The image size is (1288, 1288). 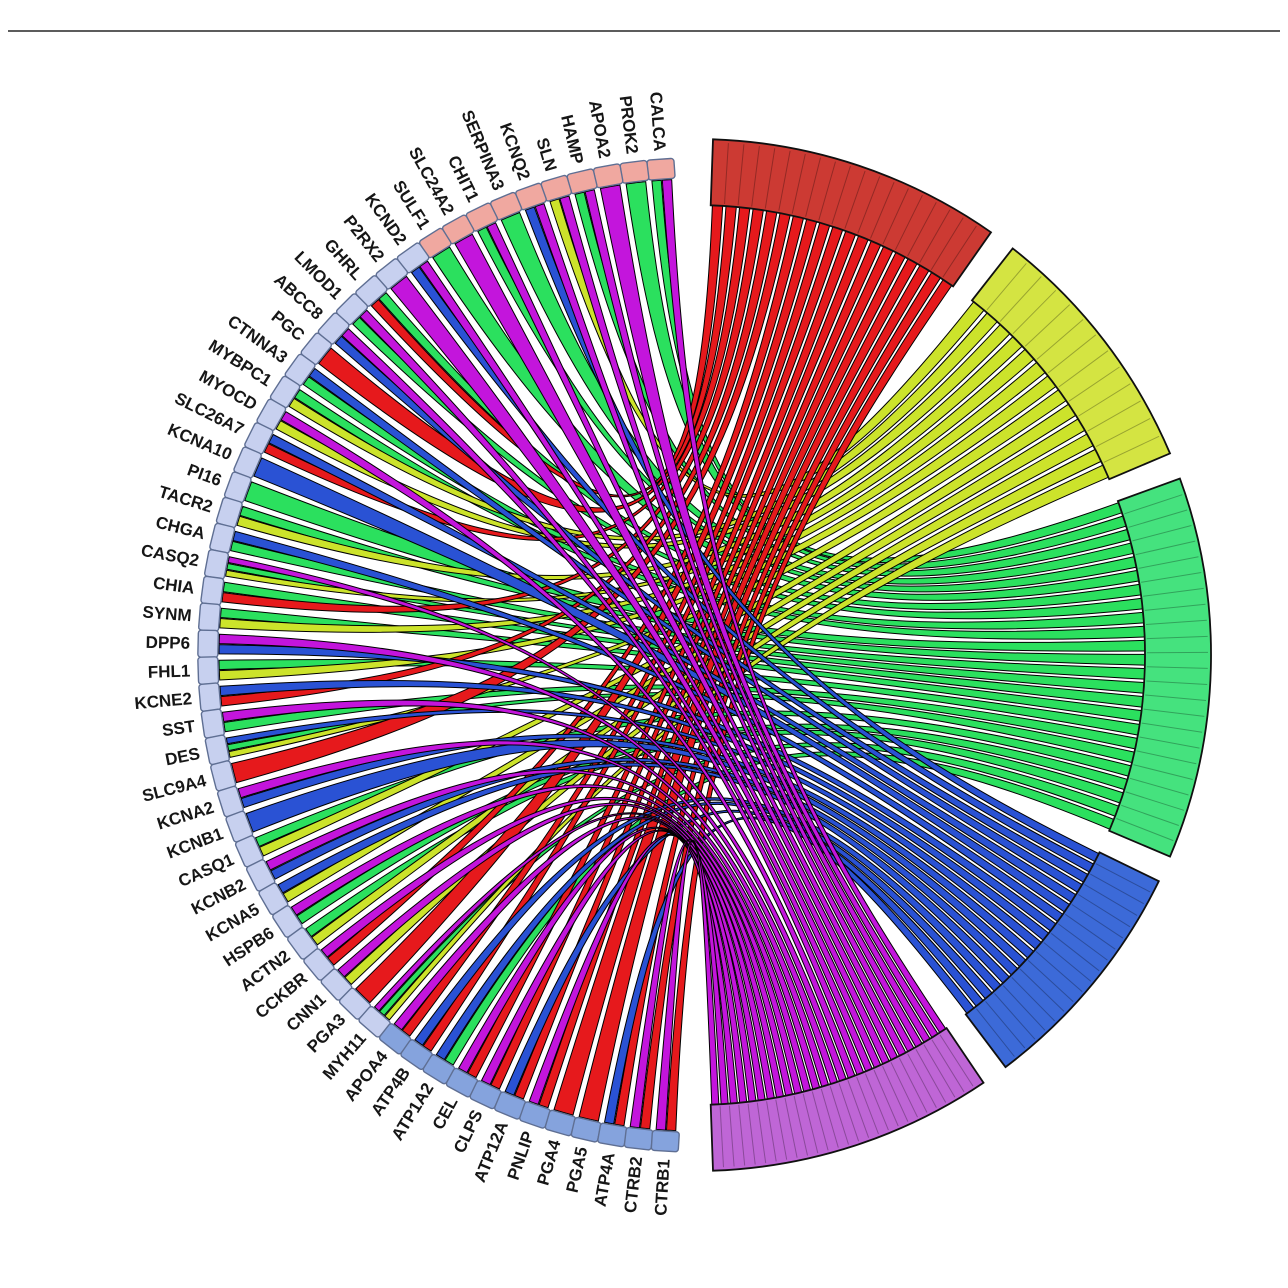 What do you see at coordinates (572, 139) in the screenshot?
I see `gene-label: HAMP` at bounding box center [572, 139].